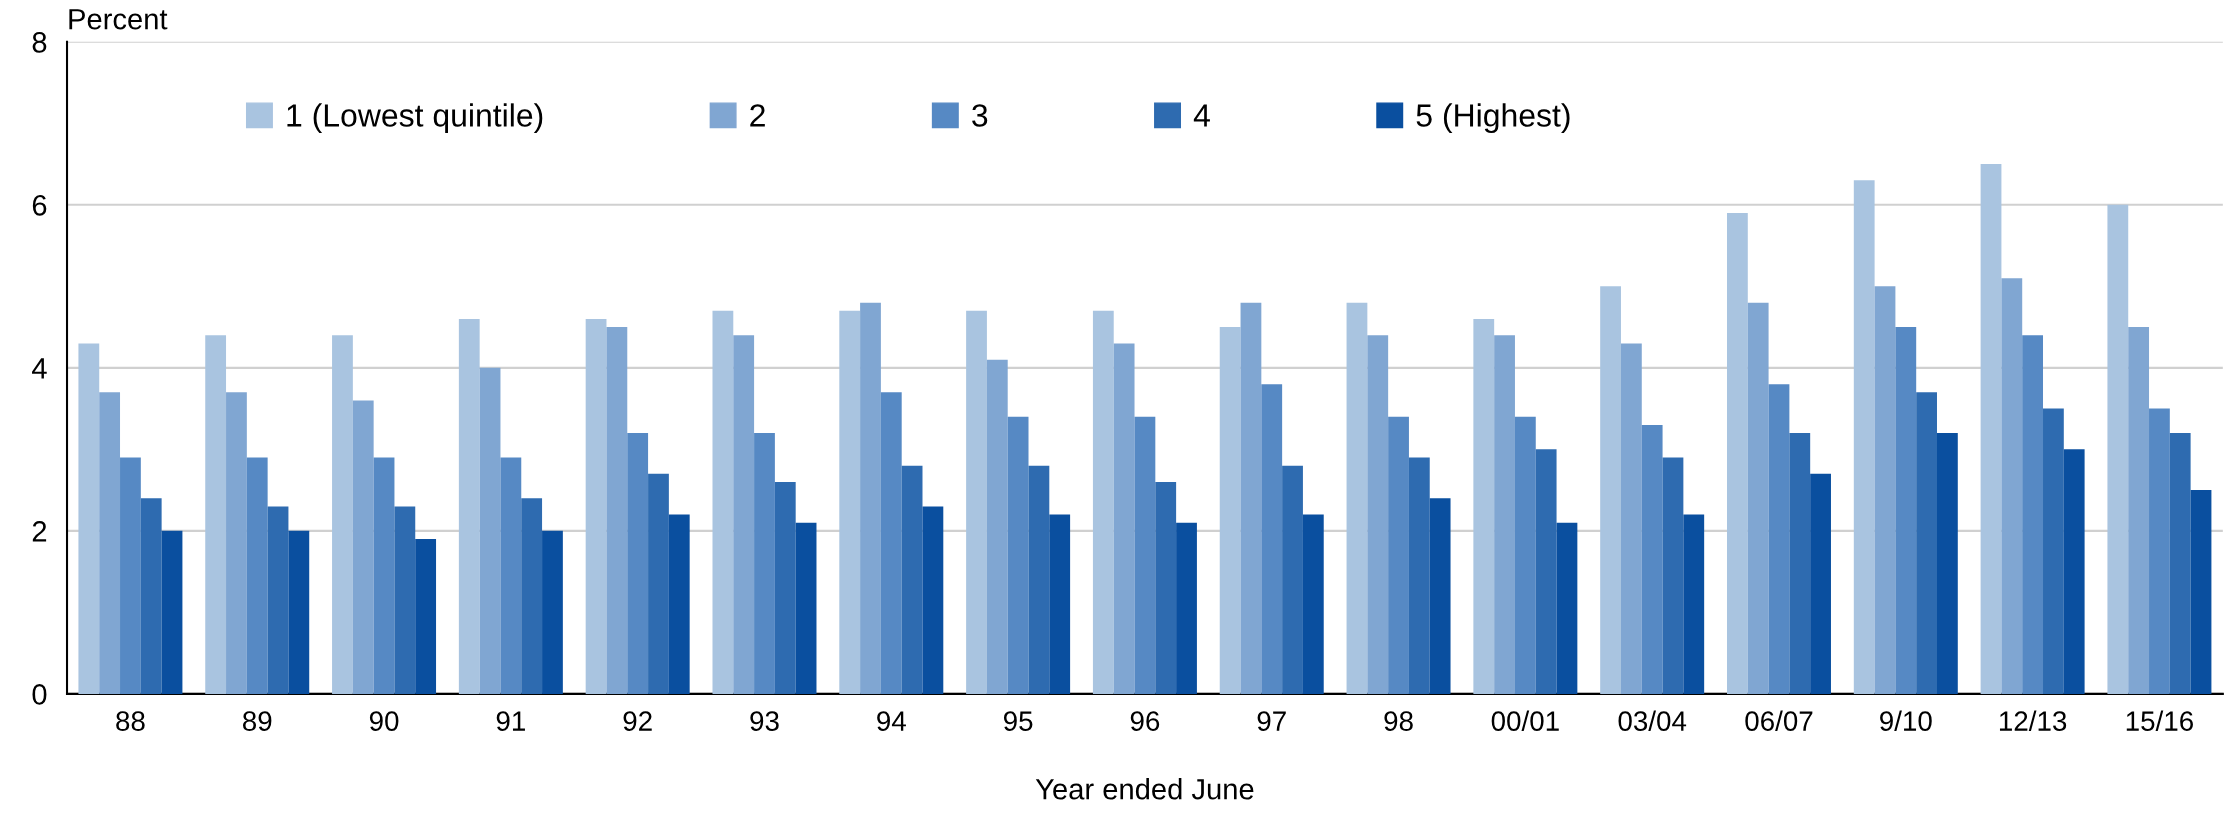 The width and height of the screenshot is (2234, 836). Describe the element at coordinates (1018, 721) in the screenshot. I see `x-tick-label: 95` at that location.